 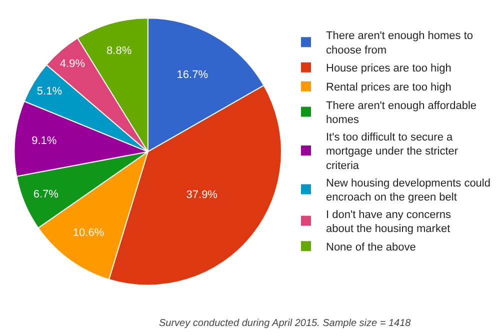 What do you see at coordinates (389, 222) in the screenshot?
I see `legend-label: I don't have any concerns about the housing market` at bounding box center [389, 222].